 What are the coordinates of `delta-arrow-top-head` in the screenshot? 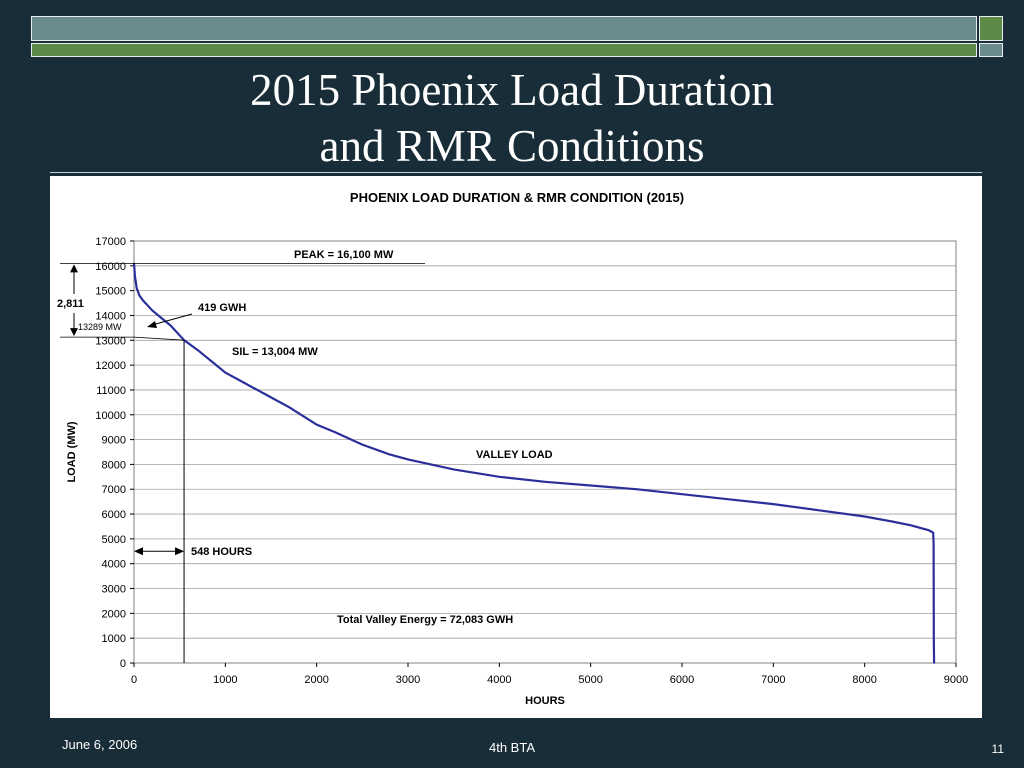 It's located at (74, 268).